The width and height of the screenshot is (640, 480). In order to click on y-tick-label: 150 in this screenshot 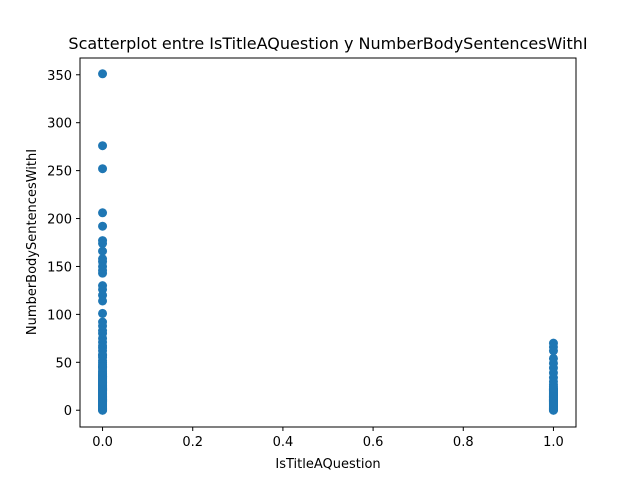, I will do `click(59, 267)`.